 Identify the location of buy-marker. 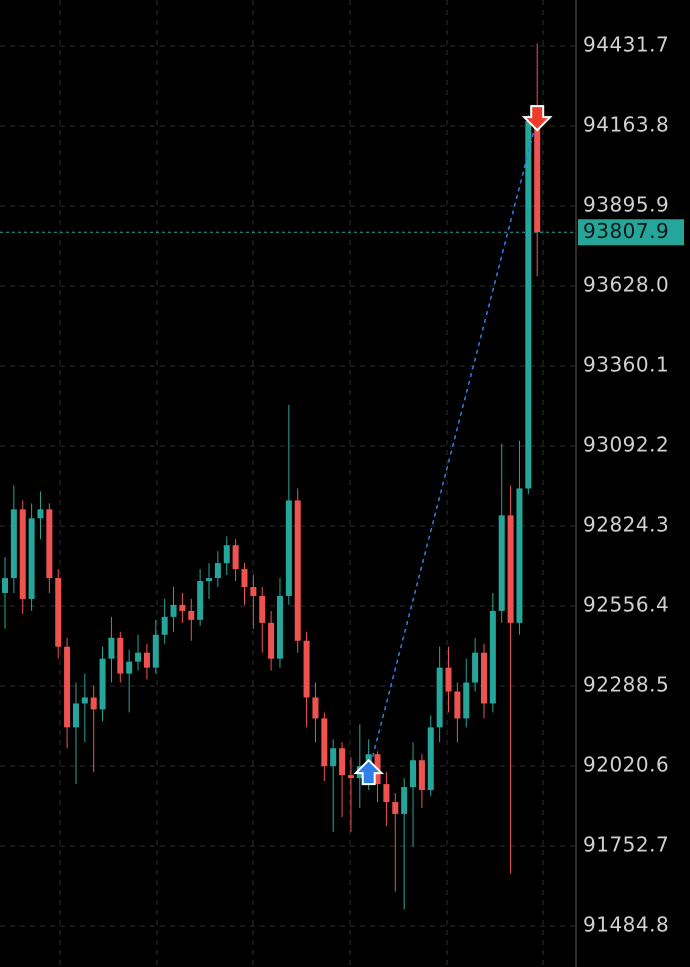
(369, 772).